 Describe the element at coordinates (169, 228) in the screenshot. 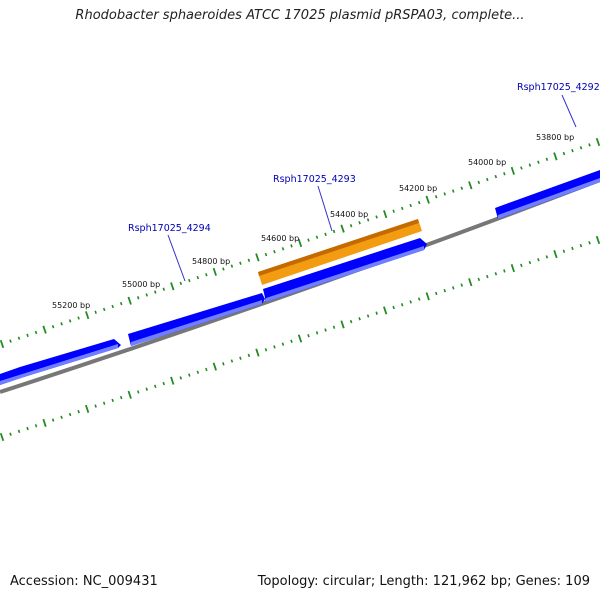

I see `gene-label-rsph17025-4294: Rsph17025_4294` at that location.